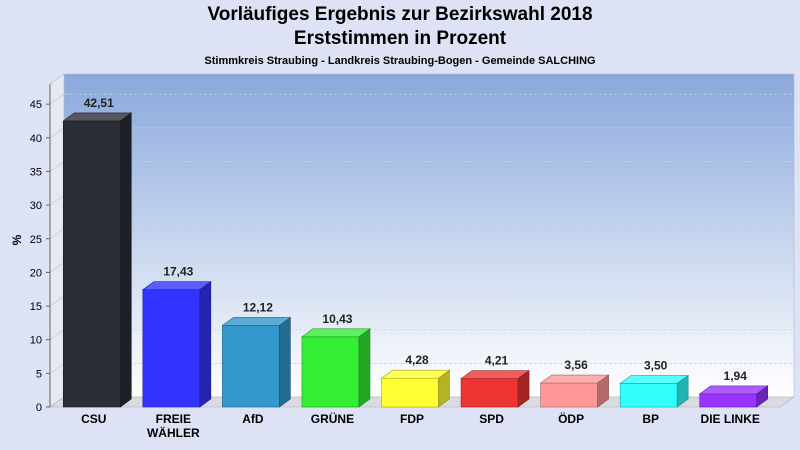 The width and height of the screenshot is (800, 450). What do you see at coordinates (36, 105) in the screenshot?
I see `y-tick-label: 45` at bounding box center [36, 105].